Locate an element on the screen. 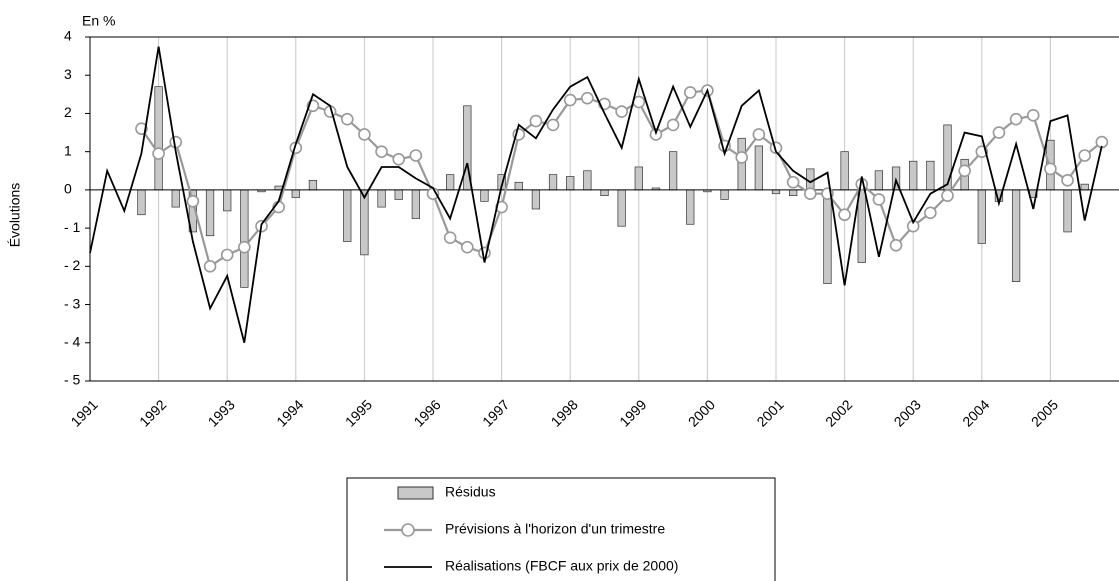 This screenshot has height=581, width=1119. x-tick-label: 1998 is located at coordinates (564, 412).